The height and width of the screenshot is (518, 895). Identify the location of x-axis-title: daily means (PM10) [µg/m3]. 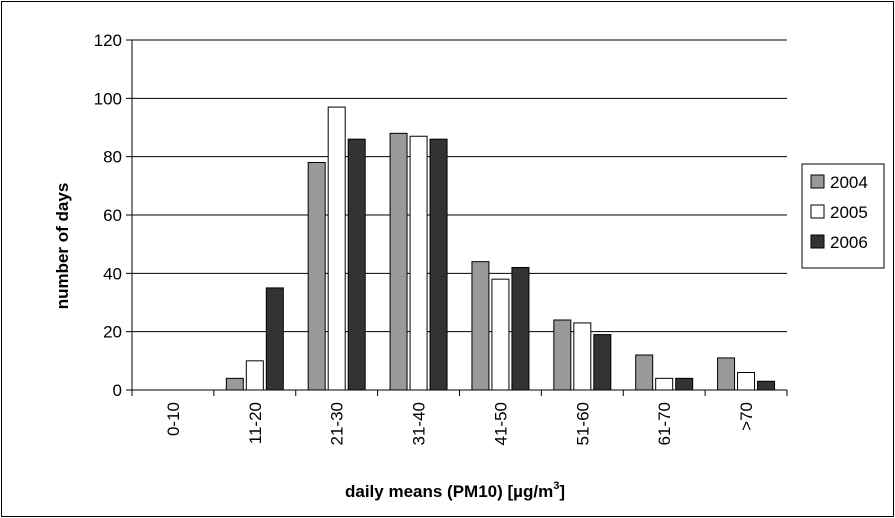
(455, 490).